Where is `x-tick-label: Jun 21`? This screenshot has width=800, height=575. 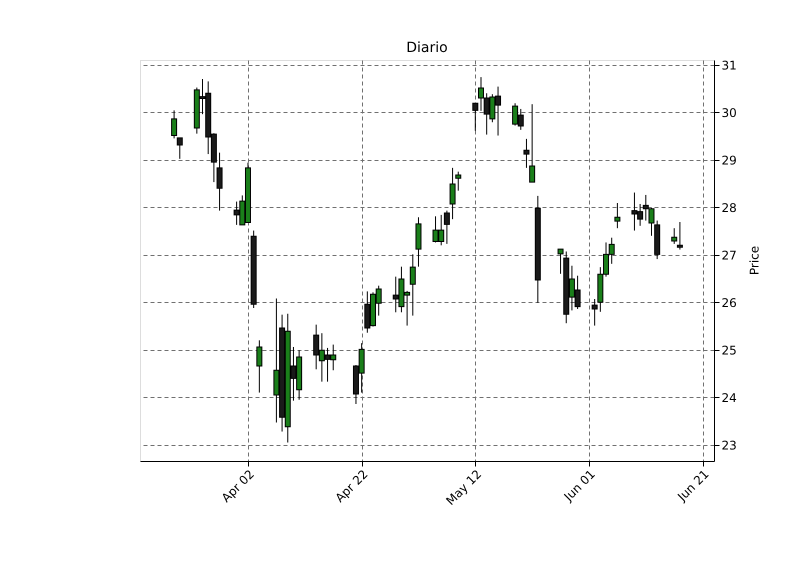
x-tick-label: Jun 21 is located at coordinates (693, 485).